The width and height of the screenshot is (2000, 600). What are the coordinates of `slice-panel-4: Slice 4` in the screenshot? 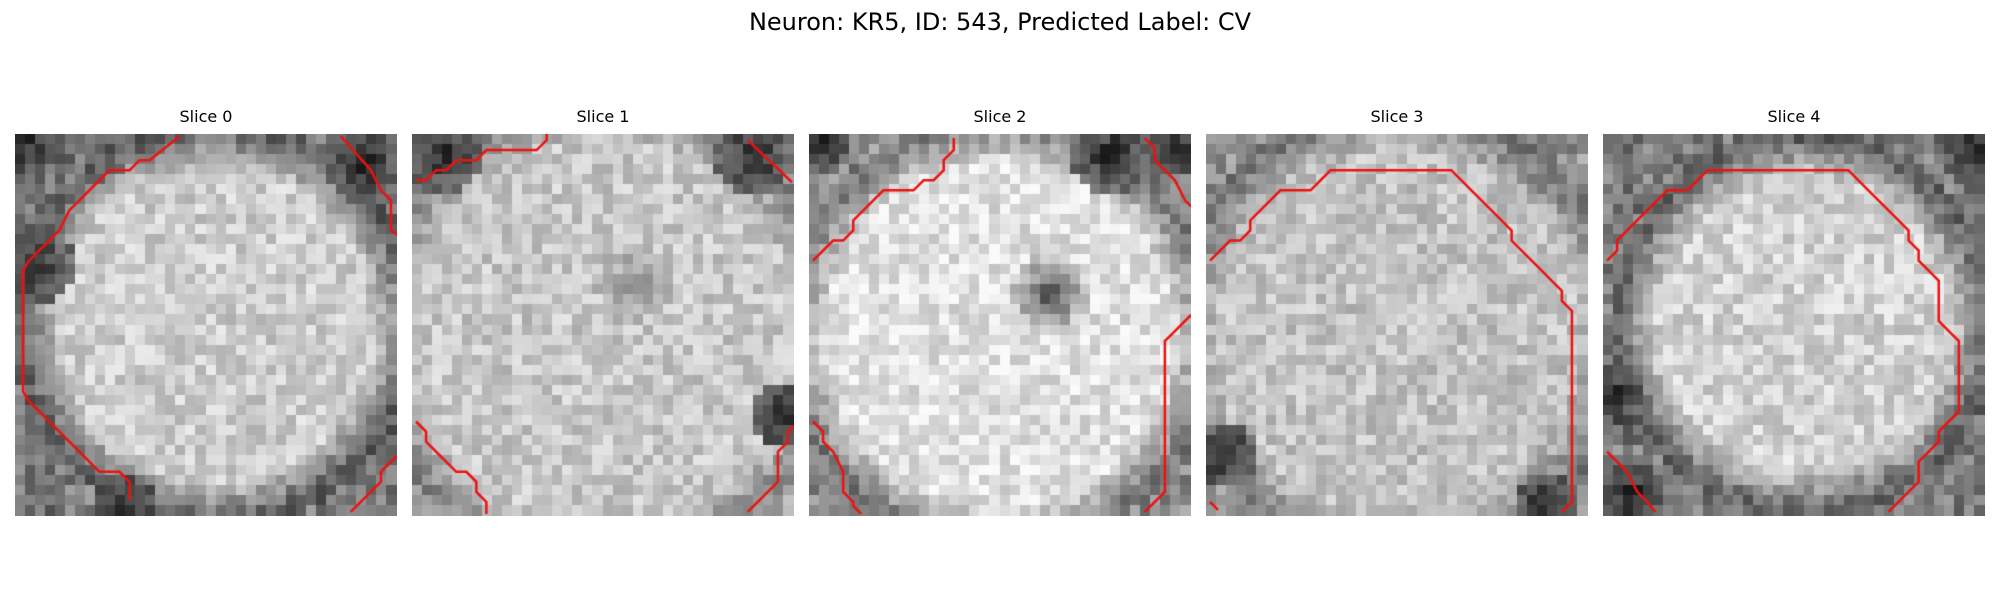 It's located at (1794, 311).